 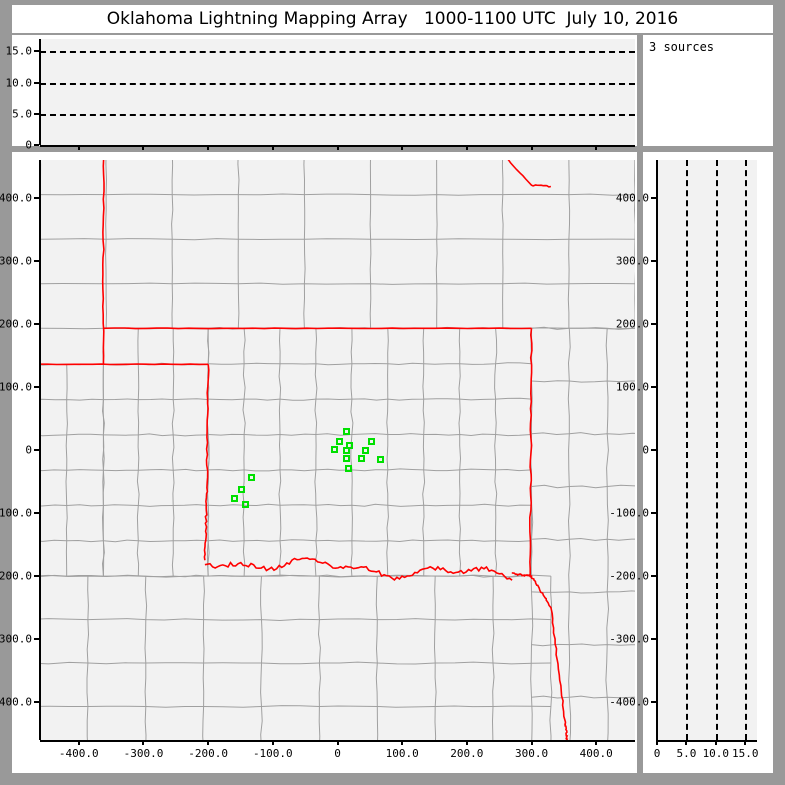 What do you see at coordinates (402, 753) in the screenshot?
I see `x-tick-label: 100.0` at bounding box center [402, 753].